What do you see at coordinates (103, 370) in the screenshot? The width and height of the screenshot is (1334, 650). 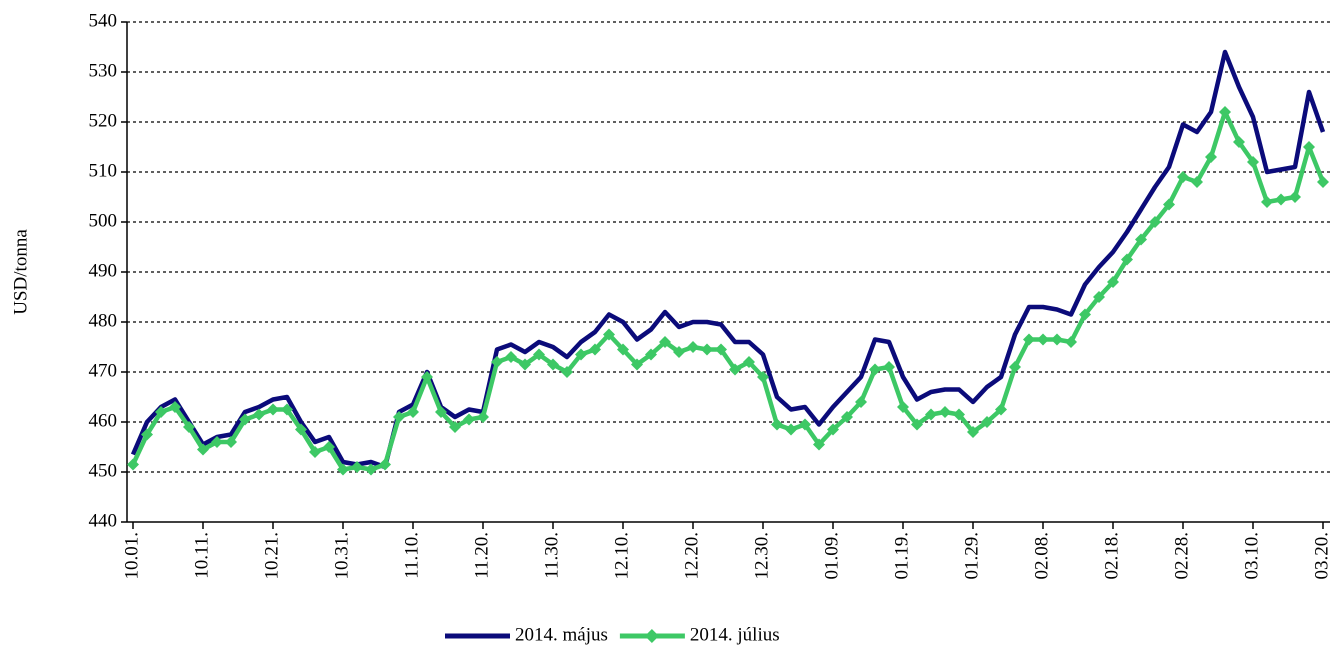 I see `y-tick-label: 470` at bounding box center [103, 370].